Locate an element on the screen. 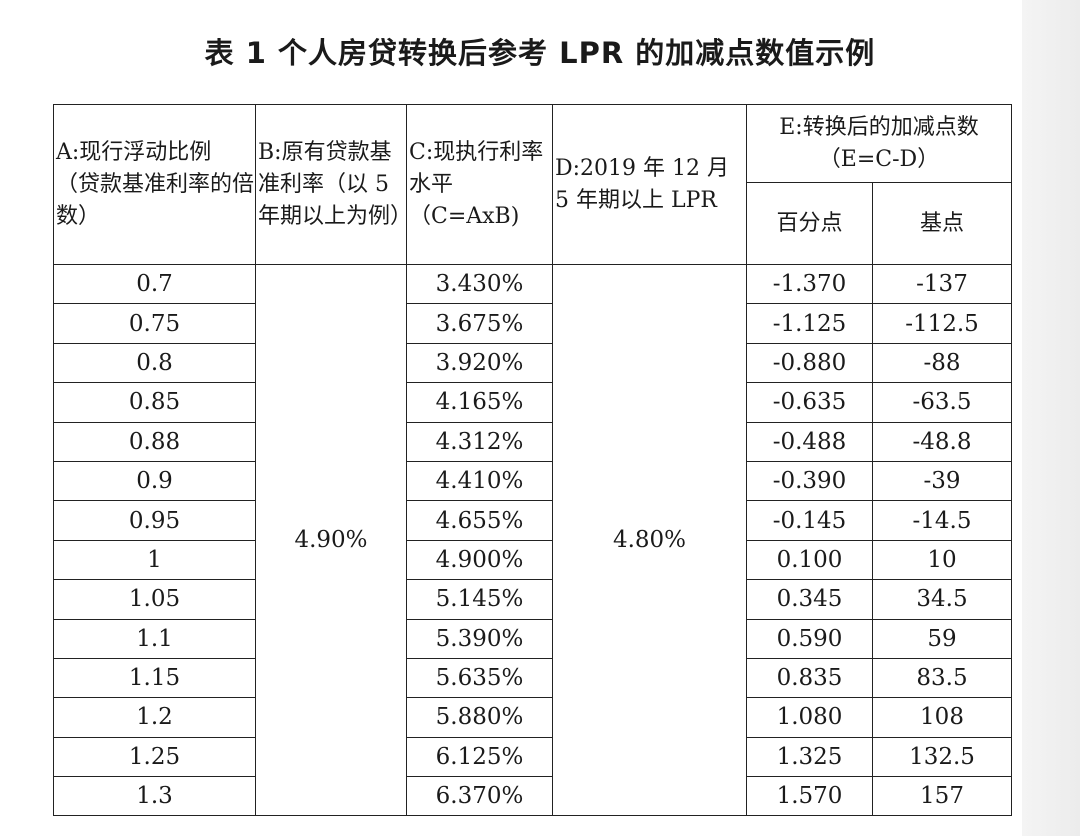 This screenshot has width=1080, height=836. table-row: 0.75 3.675% -1.125 -112.5 is located at coordinates (532, 323).